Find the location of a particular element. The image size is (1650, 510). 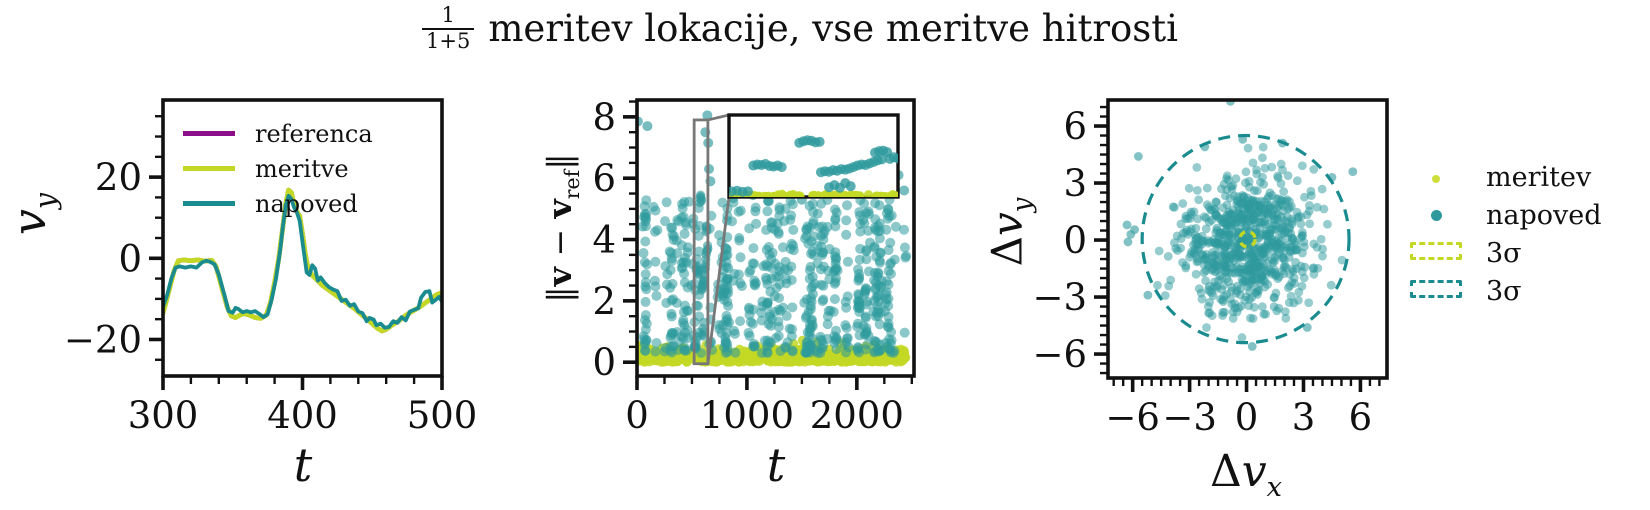

plot3-legend: meritev napoved 3σ 3σ is located at coordinates (1505, 234).